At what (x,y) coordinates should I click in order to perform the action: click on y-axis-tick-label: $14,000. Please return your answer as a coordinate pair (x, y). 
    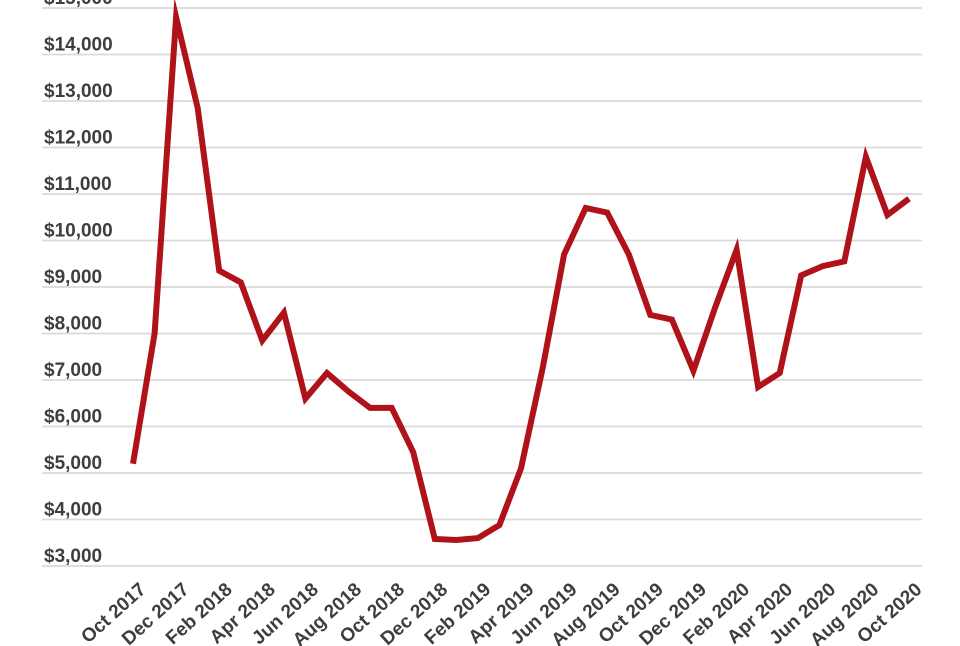
    Looking at the image, I should click on (78, 45).